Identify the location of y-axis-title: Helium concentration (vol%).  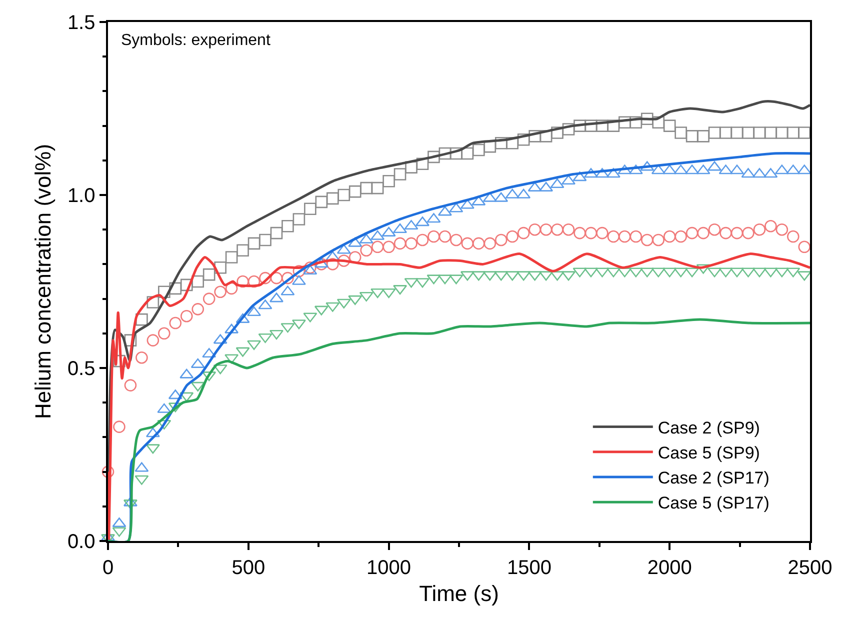
(43, 282).